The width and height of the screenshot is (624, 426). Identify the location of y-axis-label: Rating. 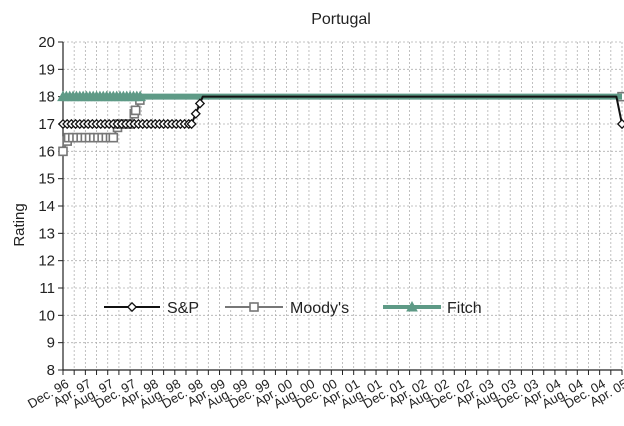
(19, 224).